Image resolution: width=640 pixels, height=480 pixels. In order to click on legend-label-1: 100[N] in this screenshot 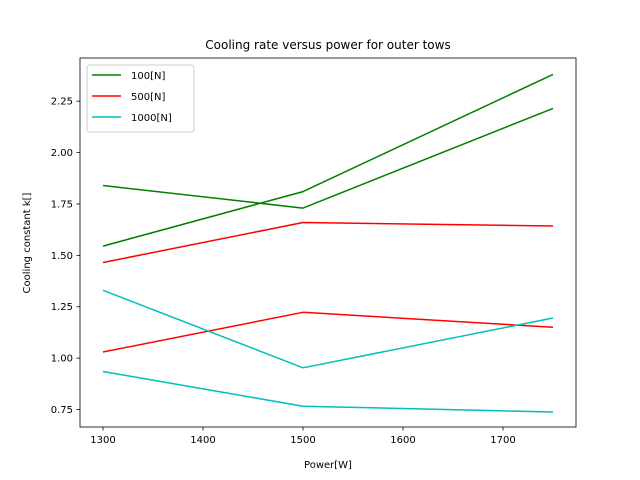, I will do `click(148, 76)`.